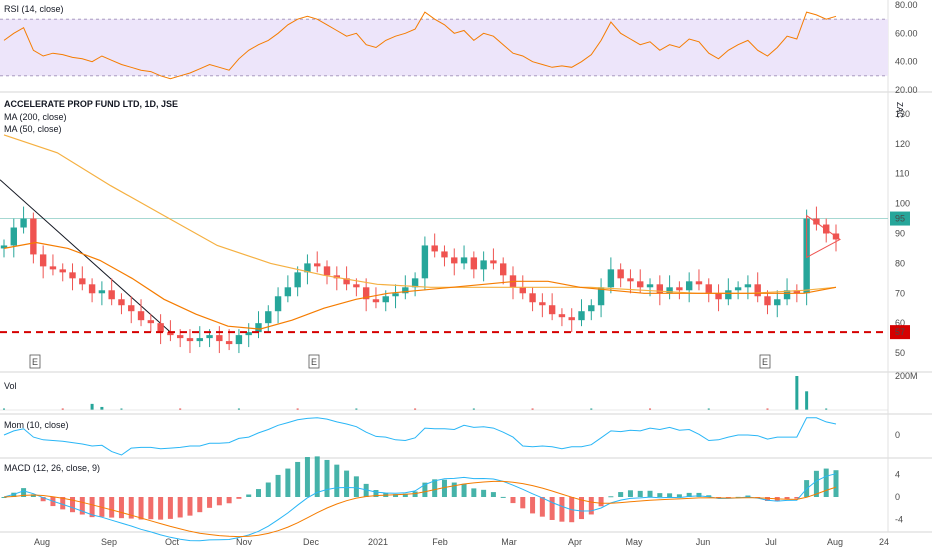 The width and height of the screenshot is (932, 550). Describe the element at coordinates (634, 542) in the screenshot. I see `time-axis-label: May` at that location.